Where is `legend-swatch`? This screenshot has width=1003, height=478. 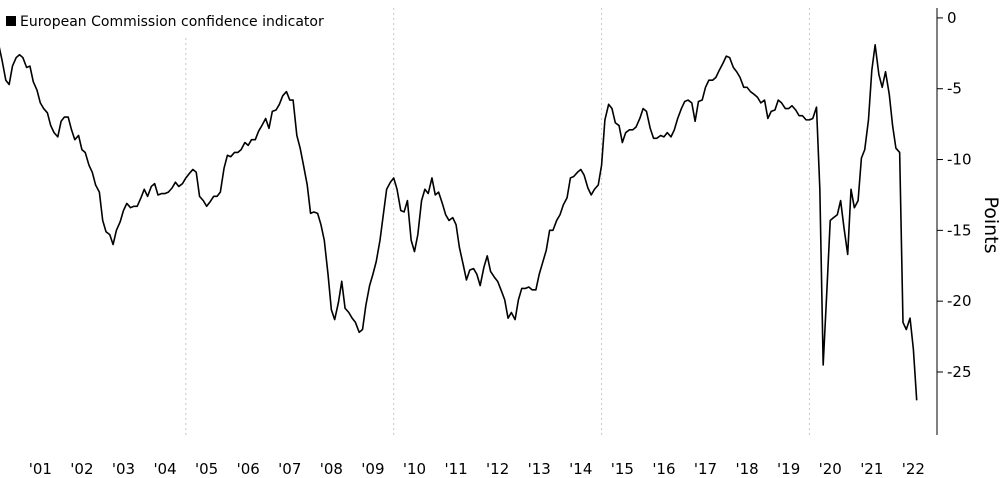 legend-swatch is located at coordinates (11, 21).